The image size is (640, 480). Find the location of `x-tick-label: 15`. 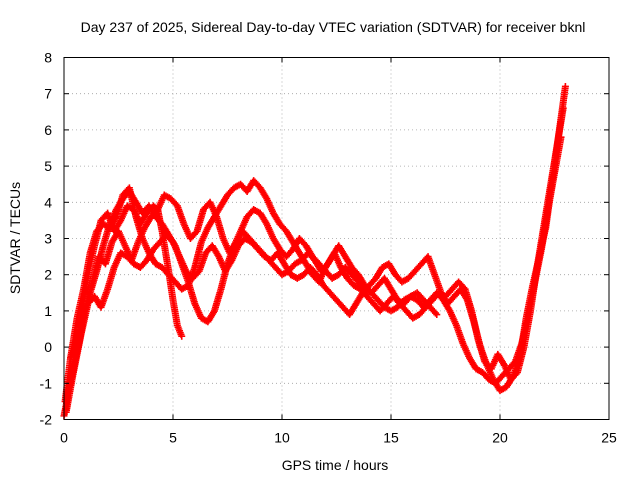

x-tick-label: 15 is located at coordinates (391, 438).